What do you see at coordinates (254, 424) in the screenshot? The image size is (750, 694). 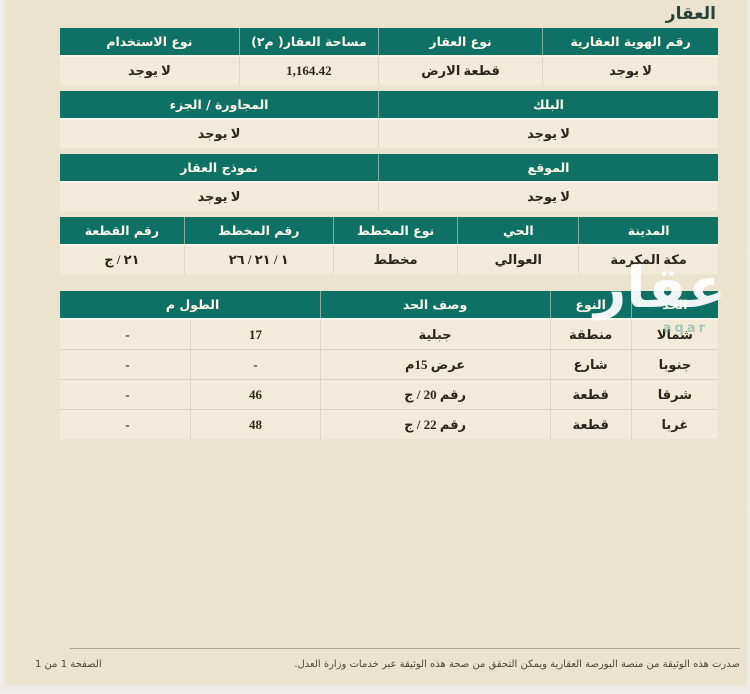 I see `boundary-length: 48` at bounding box center [254, 424].